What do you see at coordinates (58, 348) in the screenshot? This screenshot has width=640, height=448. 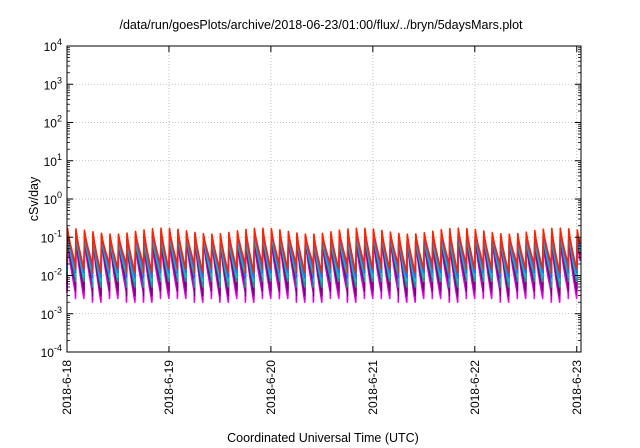 I see `y-tick-label-exponent: -4` at bounding box center [58, 348].